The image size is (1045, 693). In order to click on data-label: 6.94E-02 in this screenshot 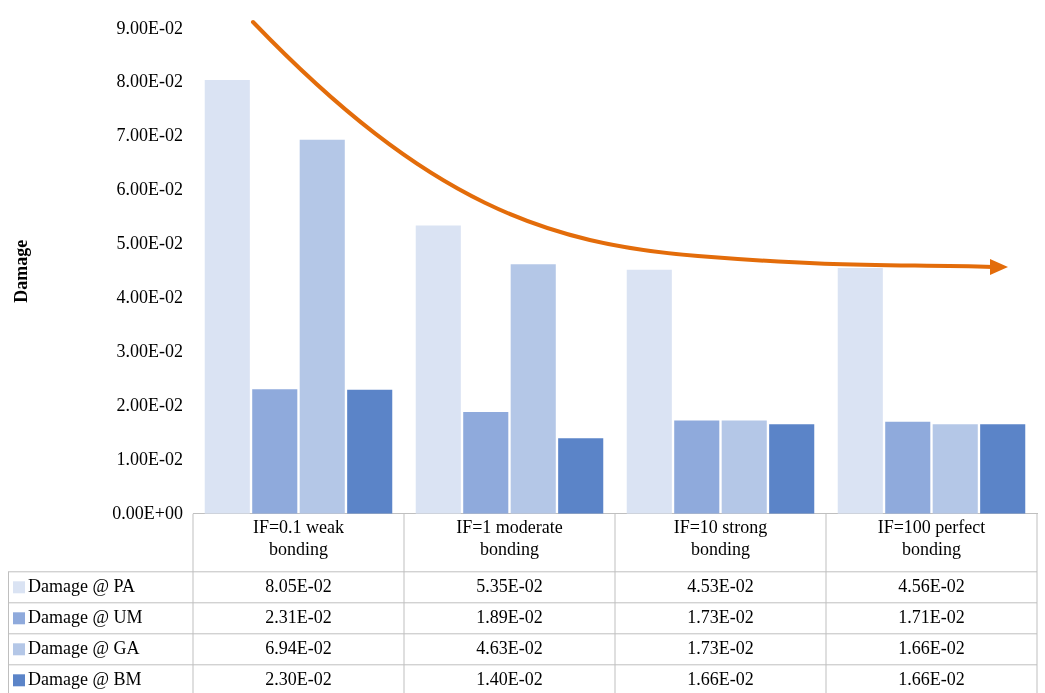, I will do `click(298, 648)`.